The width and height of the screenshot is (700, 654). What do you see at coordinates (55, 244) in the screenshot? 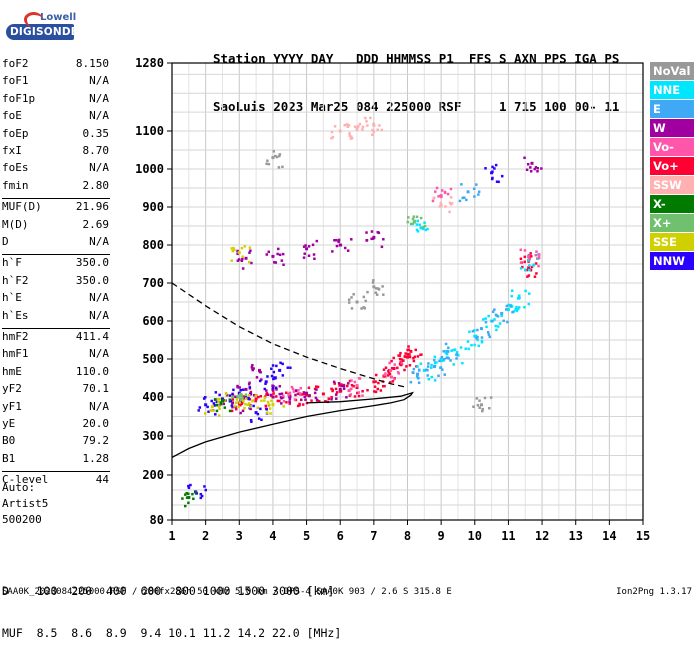
I see `parameter-row: D N/A` at bounding box center [55, 244].